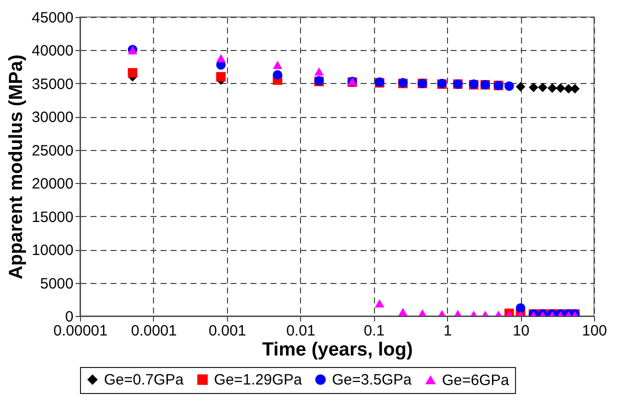  What do you see at coordinates (53, 217) in the screenshot?
I see `y-tick-label: 15000` at bounding box center [53, 217].